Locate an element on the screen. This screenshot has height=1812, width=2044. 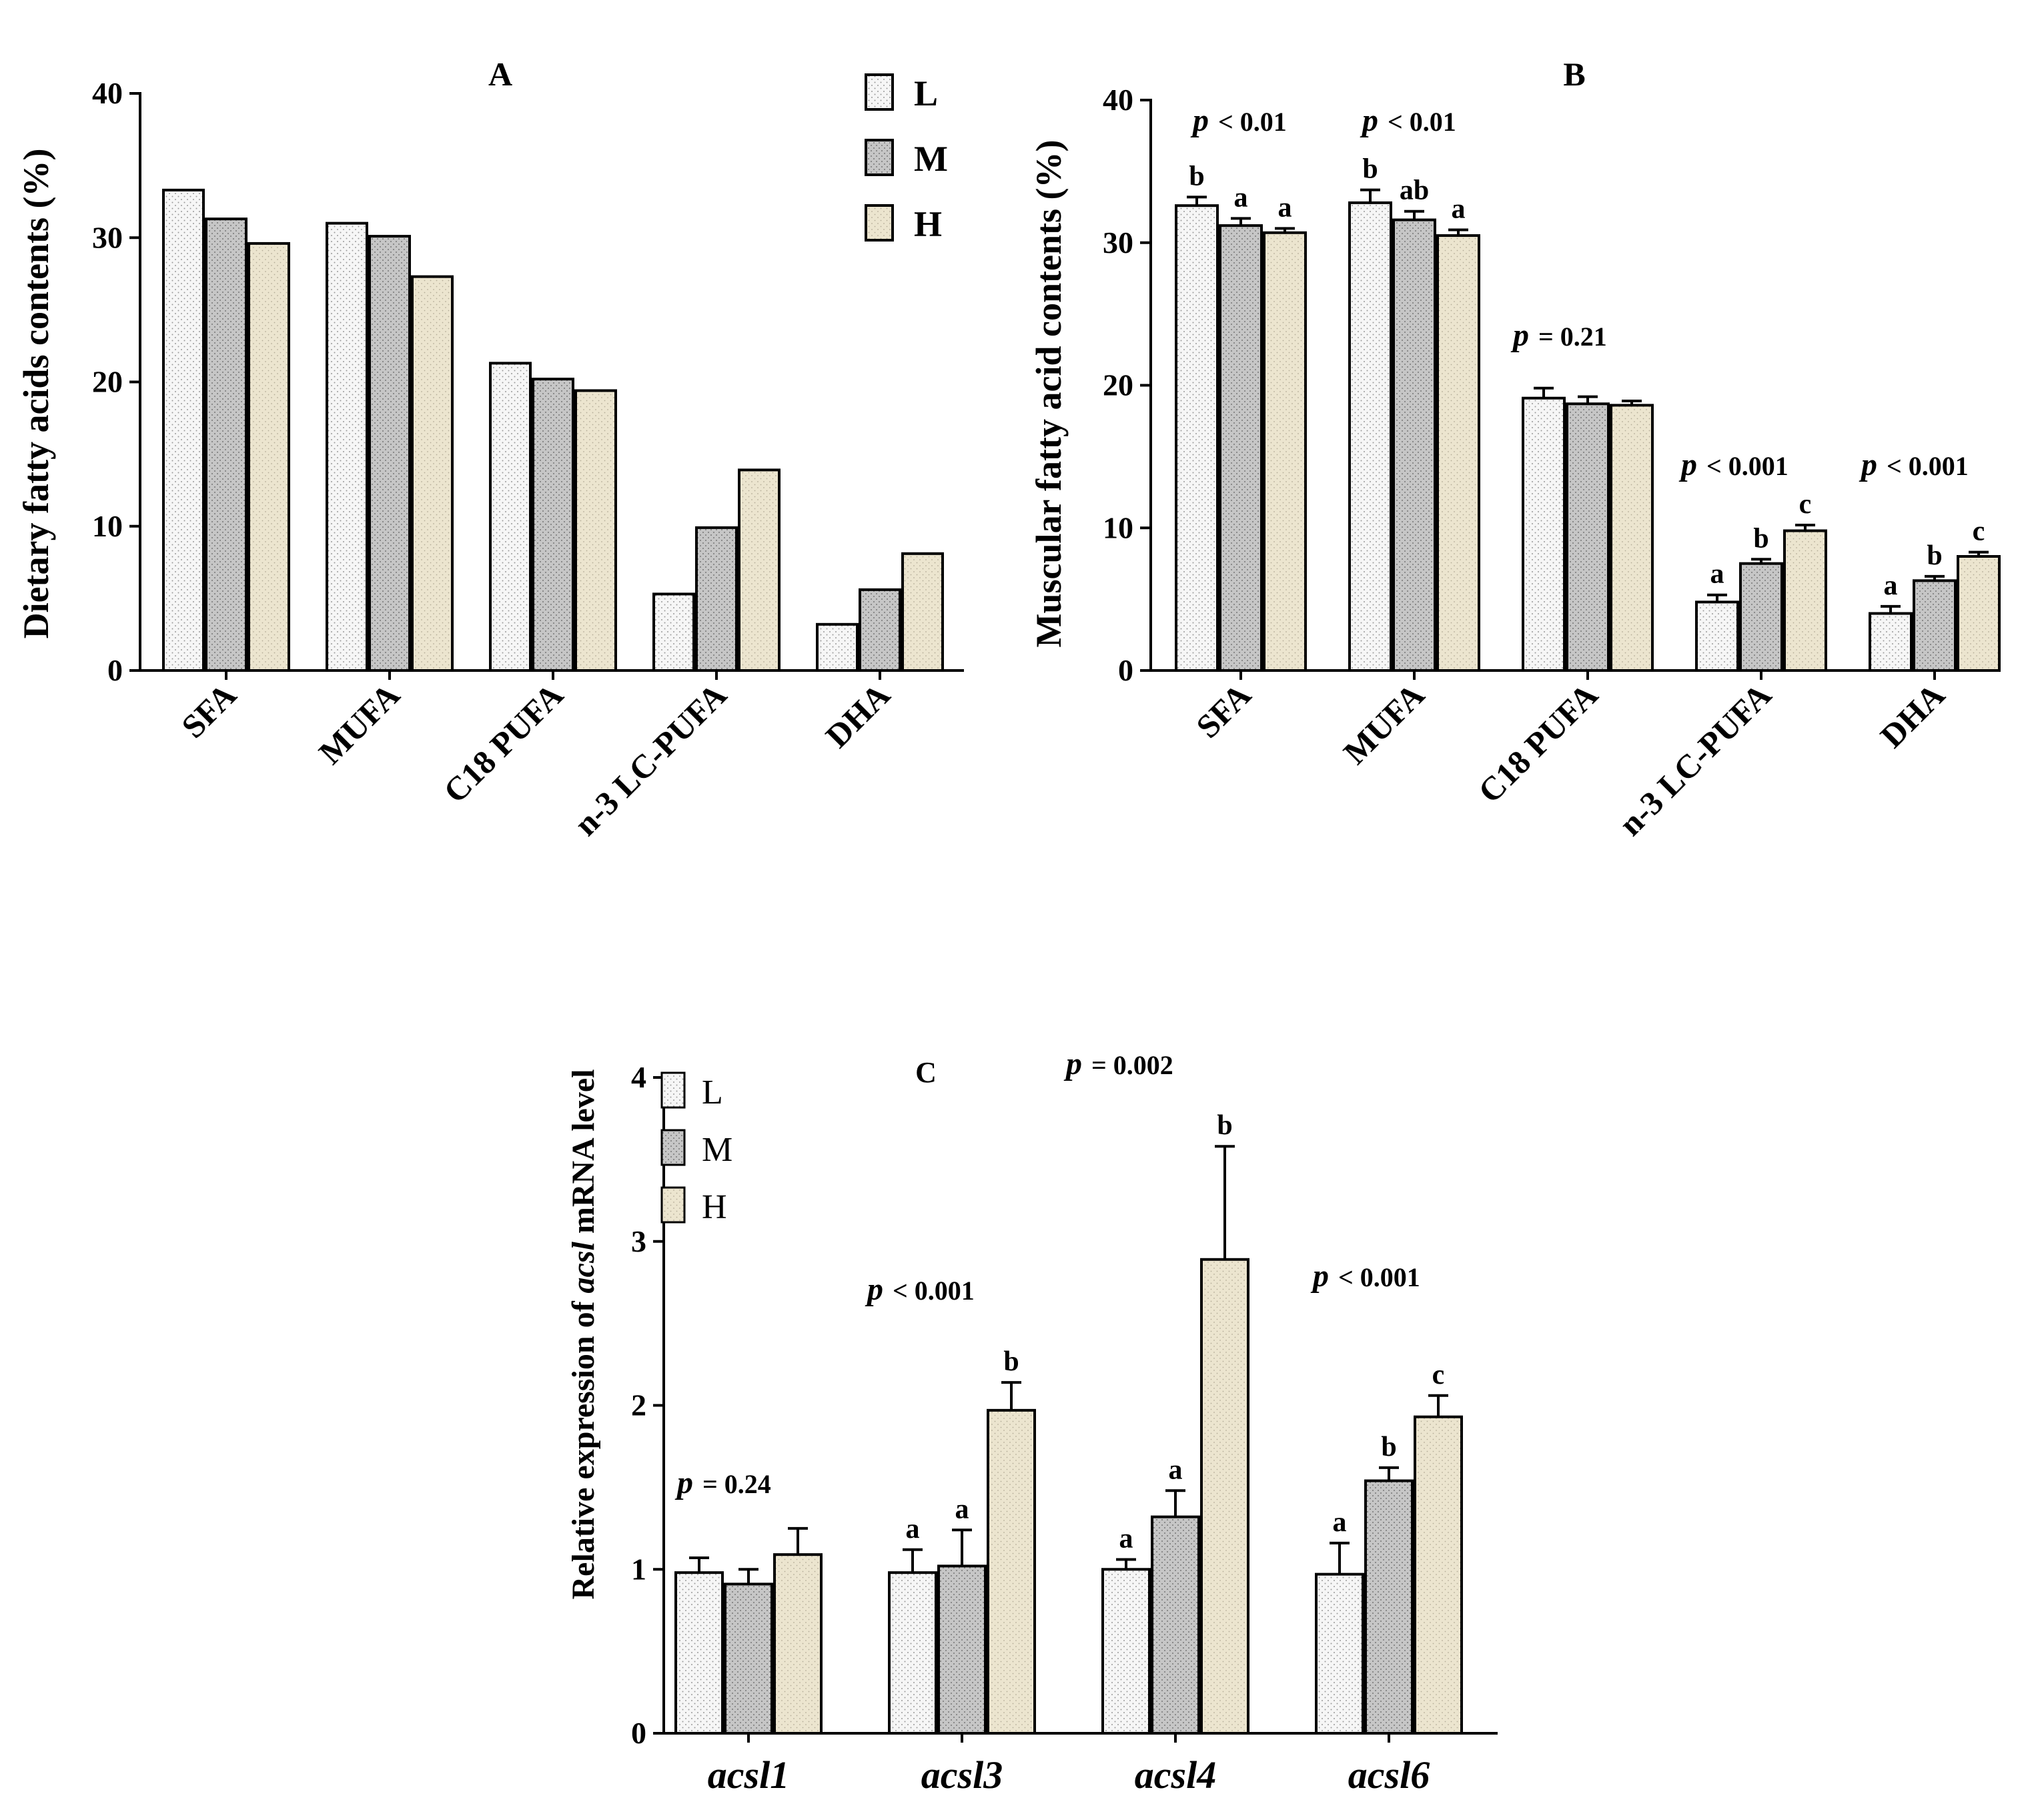
bar-l-acsl4 is located at coordinates (1126, 1651).